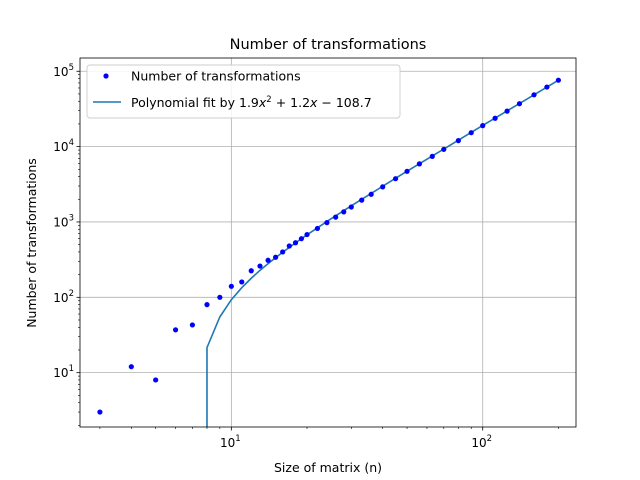  I want to click on y-tick-label: 10³, so click(63, 221).